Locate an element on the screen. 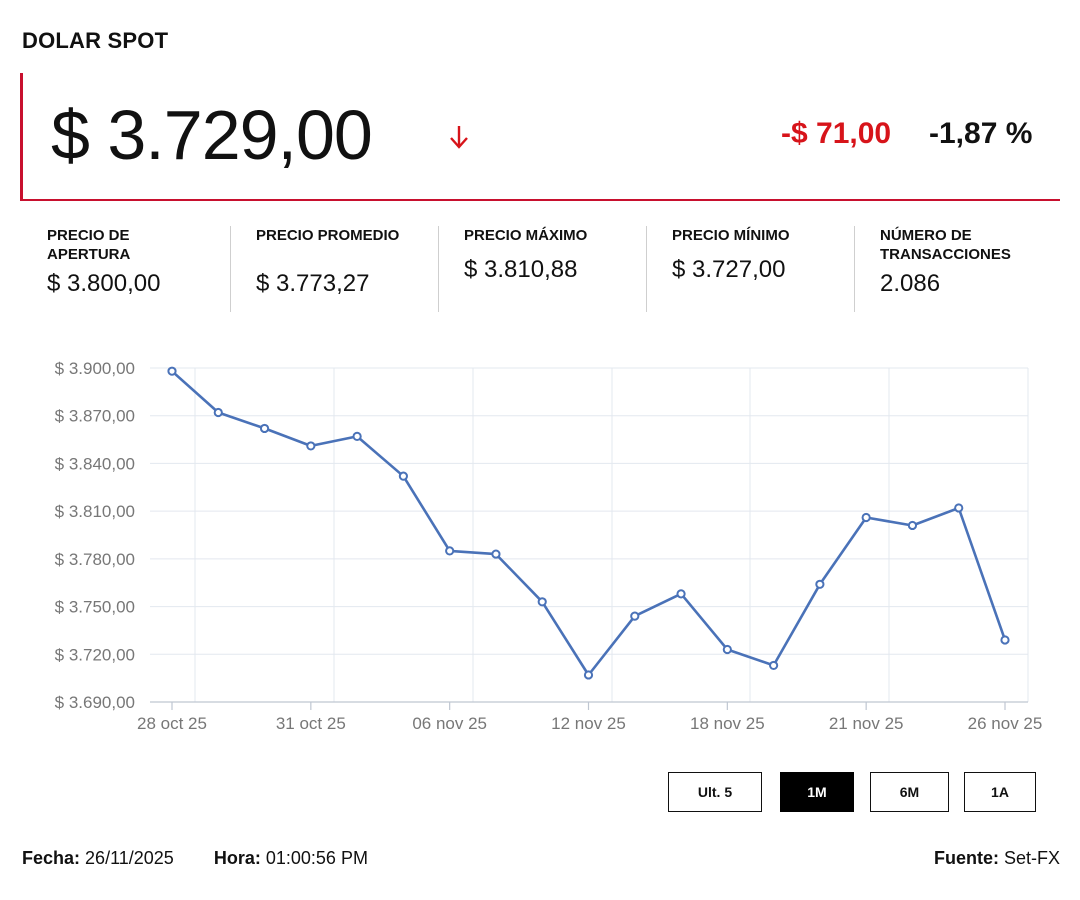  stat-value: 2.086 is located at coordinates (910, 283).